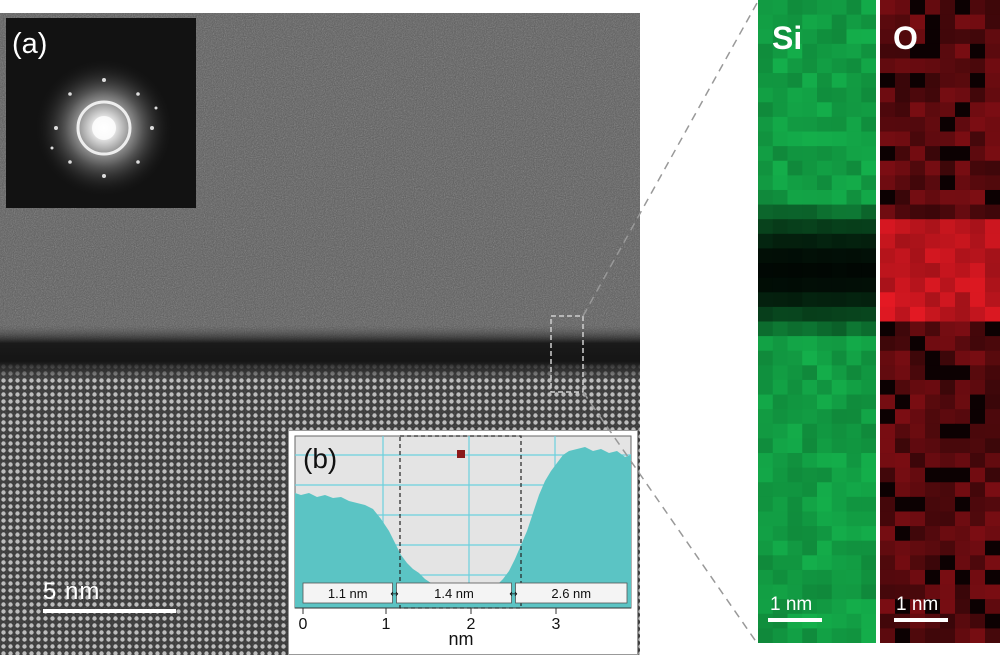 This screenshot has height=655, width=1000. I want to click on segment-label: 1.4 nm, so click(454, 593).